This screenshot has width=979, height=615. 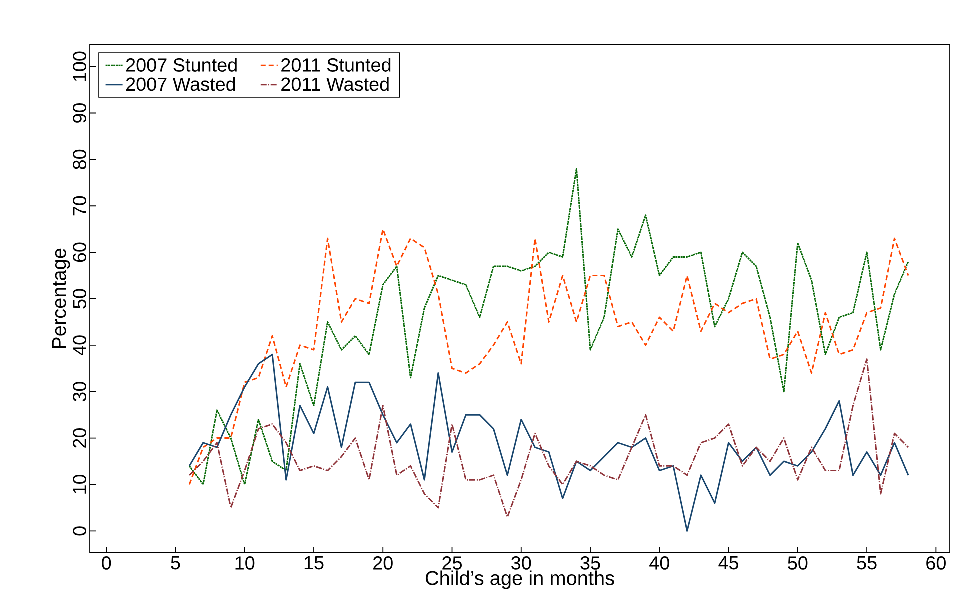 I want to click on x-tick-label: 25, so click(x=452, y=563).